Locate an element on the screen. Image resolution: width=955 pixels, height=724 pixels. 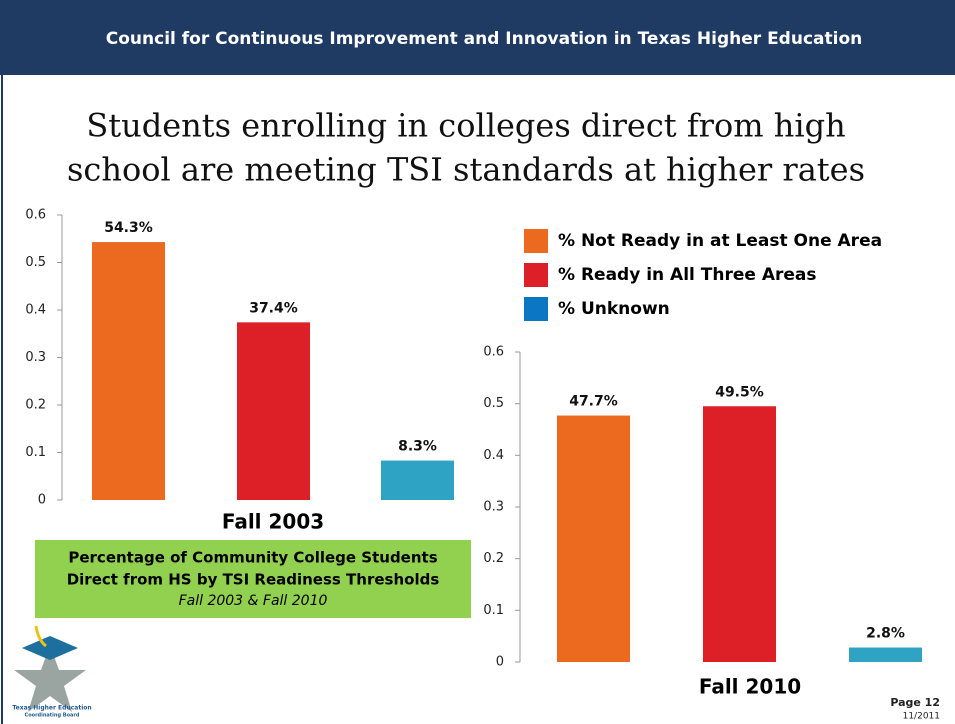
legend-label: % Unknown is located at coordinates (614, 309).